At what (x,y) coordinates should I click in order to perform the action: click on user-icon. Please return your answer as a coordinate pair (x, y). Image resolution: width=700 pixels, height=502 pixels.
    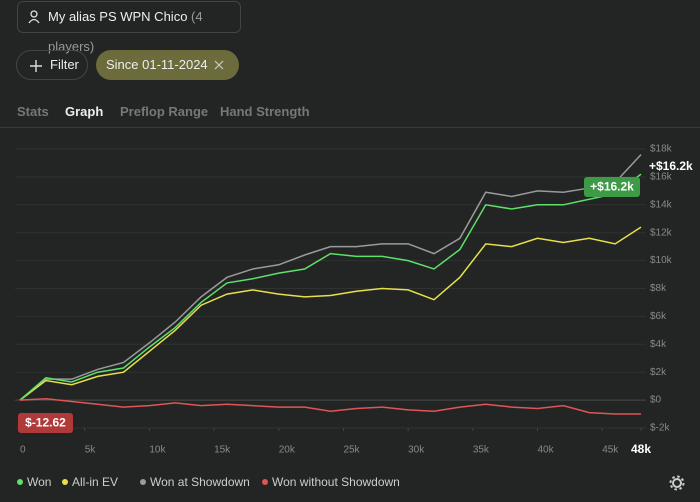
    Looking at the image, I should click on (34, 17).